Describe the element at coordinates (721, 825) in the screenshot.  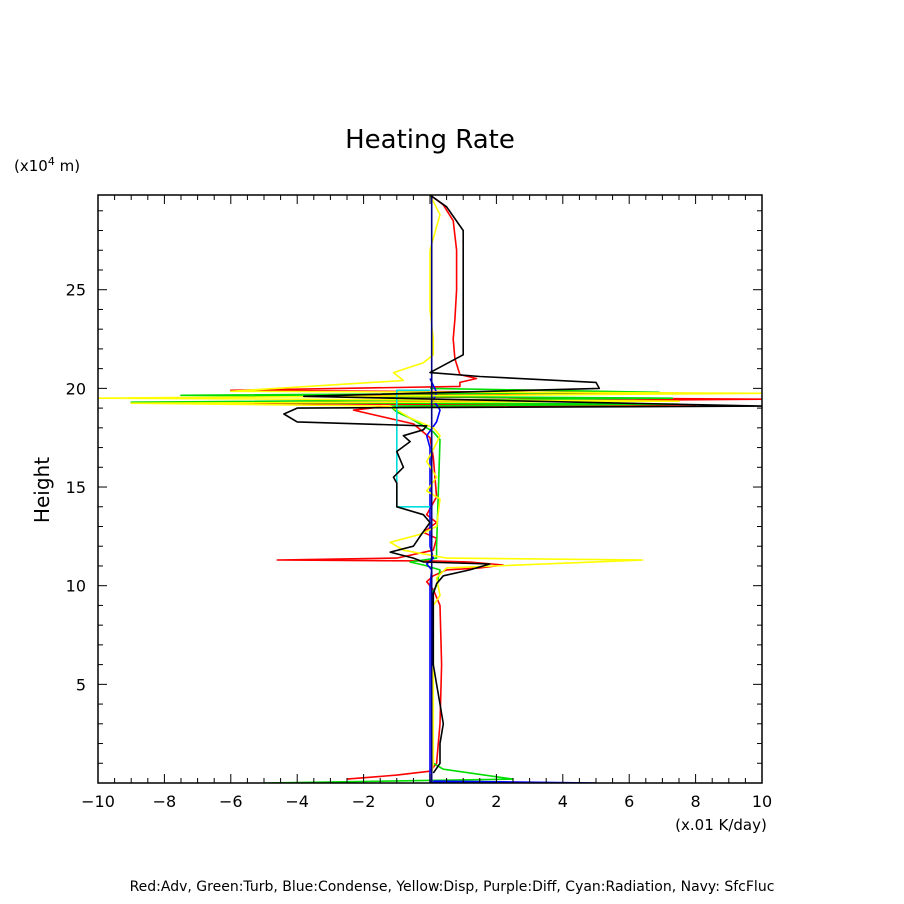
I see `x-unit-label: (x.01 K/day)` at that location.